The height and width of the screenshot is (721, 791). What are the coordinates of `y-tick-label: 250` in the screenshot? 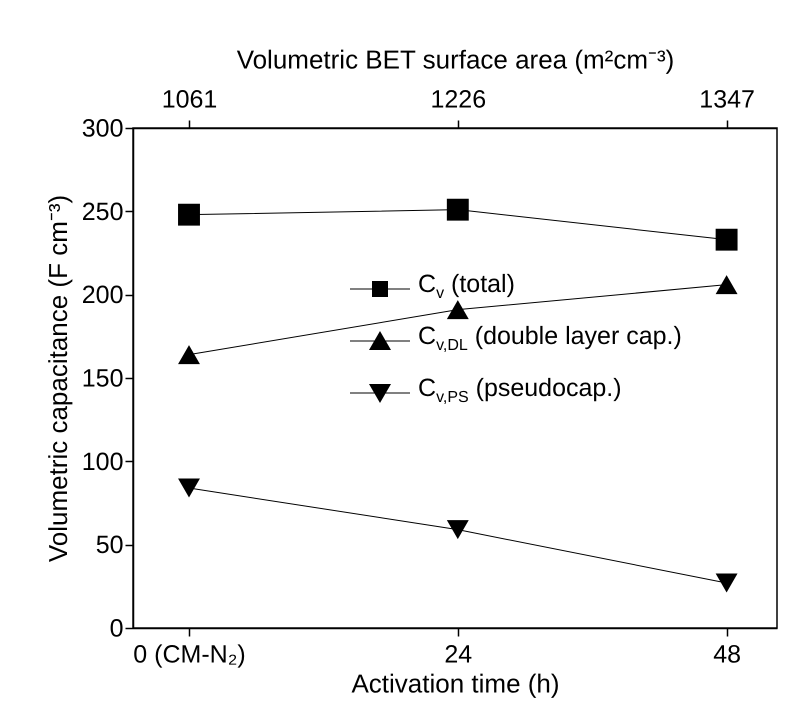 It's located at (103, 212).